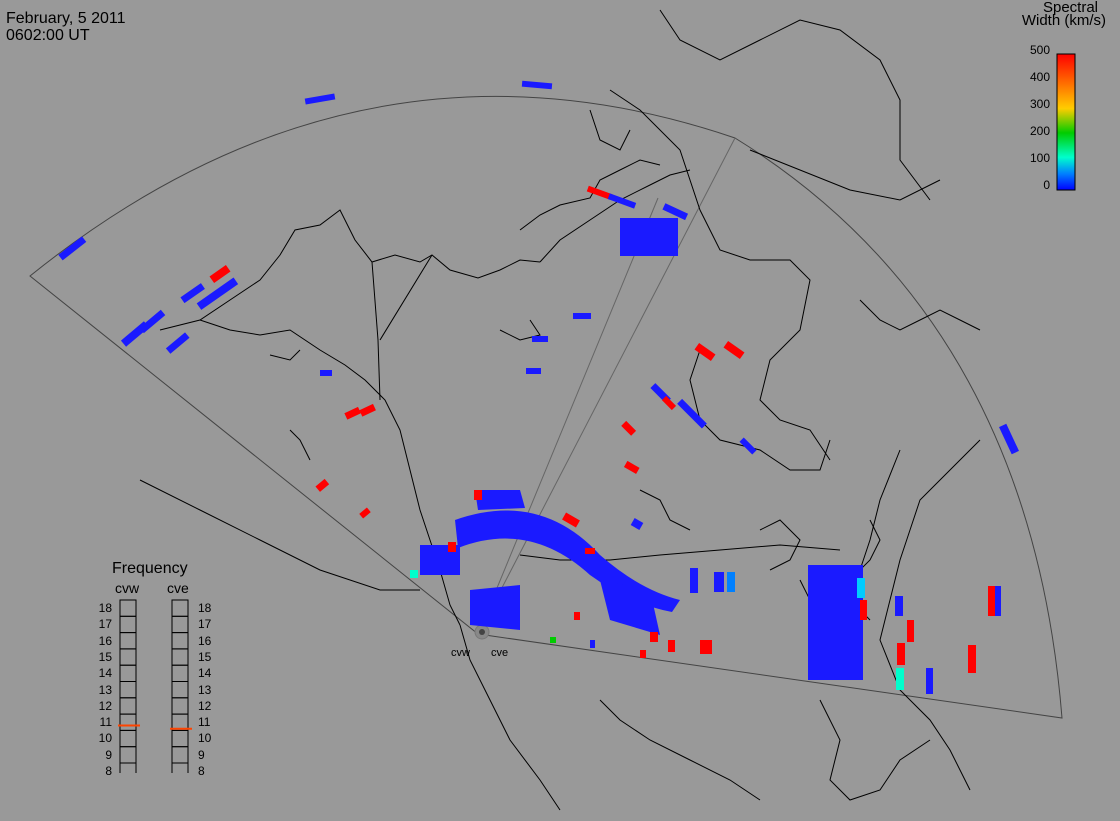 This screenshot has height=821, width=1120. Describe the element at coordinates (1039, 77) in the screenshot. I see `colorbar-tick-400: 400` at that location.